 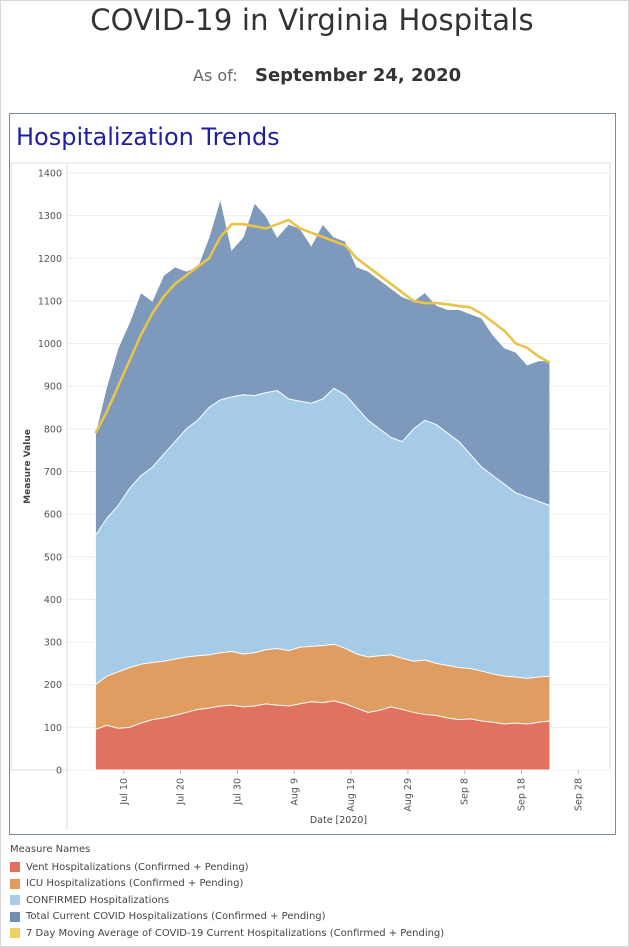 What do you see at coordinates (59, 771) in the screenshot?
I see `y-tick-label: 0` at bounding box center [59, 771].